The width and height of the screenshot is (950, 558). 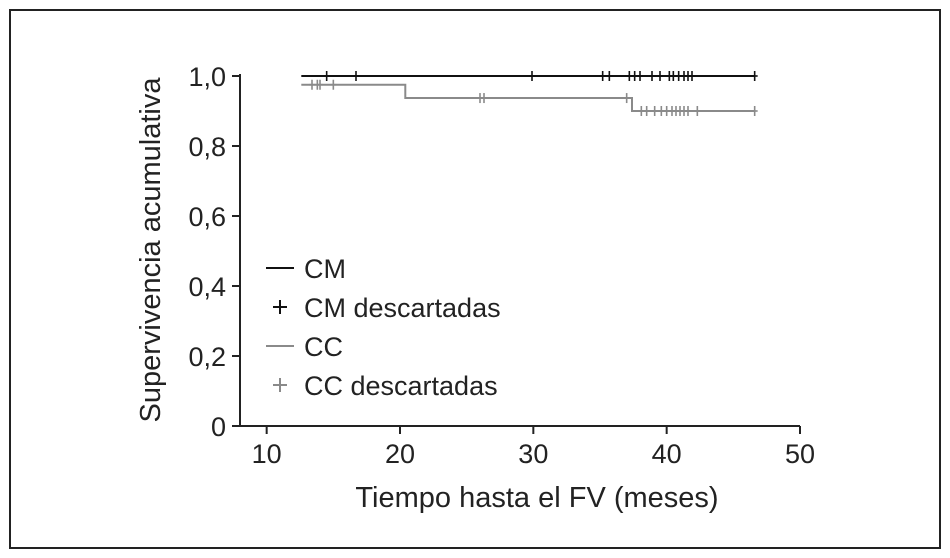 What do you see at coordinates (207, 287) in the screenshot?
I see `y-tick-label: 0,4` at bounding box center [207, 287].